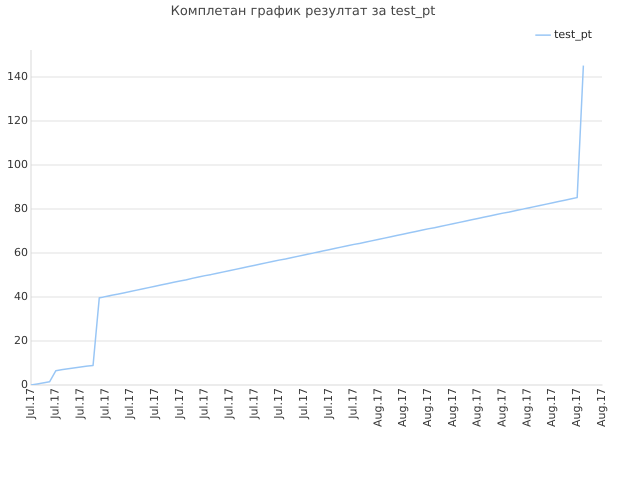  I want to click on y-tick-label: 40, so click(21, 296).